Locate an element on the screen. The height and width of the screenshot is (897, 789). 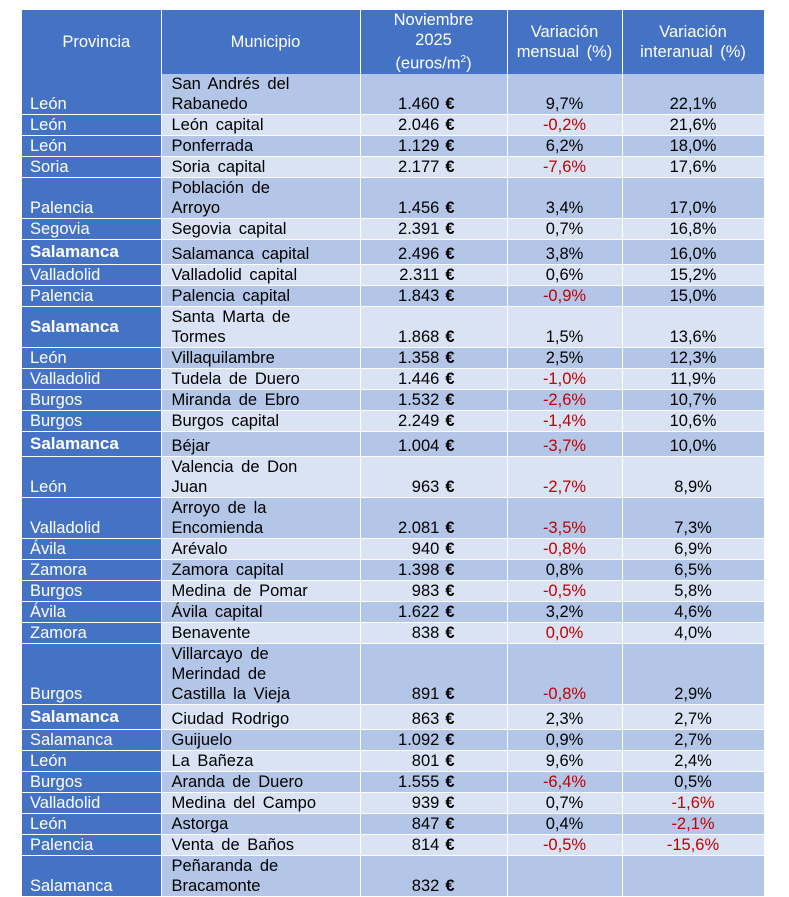
table-row: Palencia Palencia capital 1.843 € -0,9% 15,0% is located at coordinates (393, 296).